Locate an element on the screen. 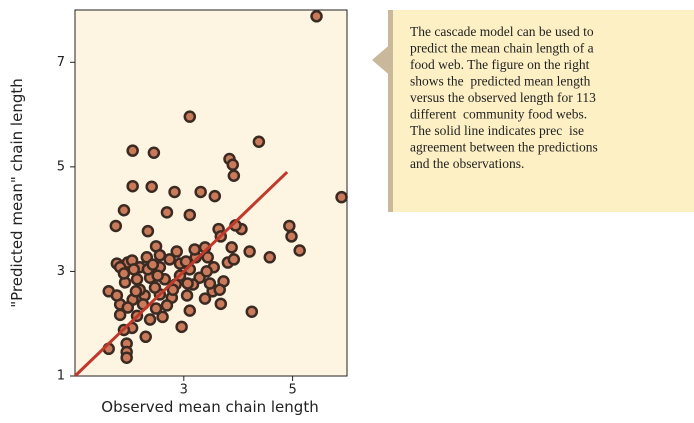 This screenshot has height=423, width=694. annotation-line: different community food webs. is located at coordinates (498, 114).